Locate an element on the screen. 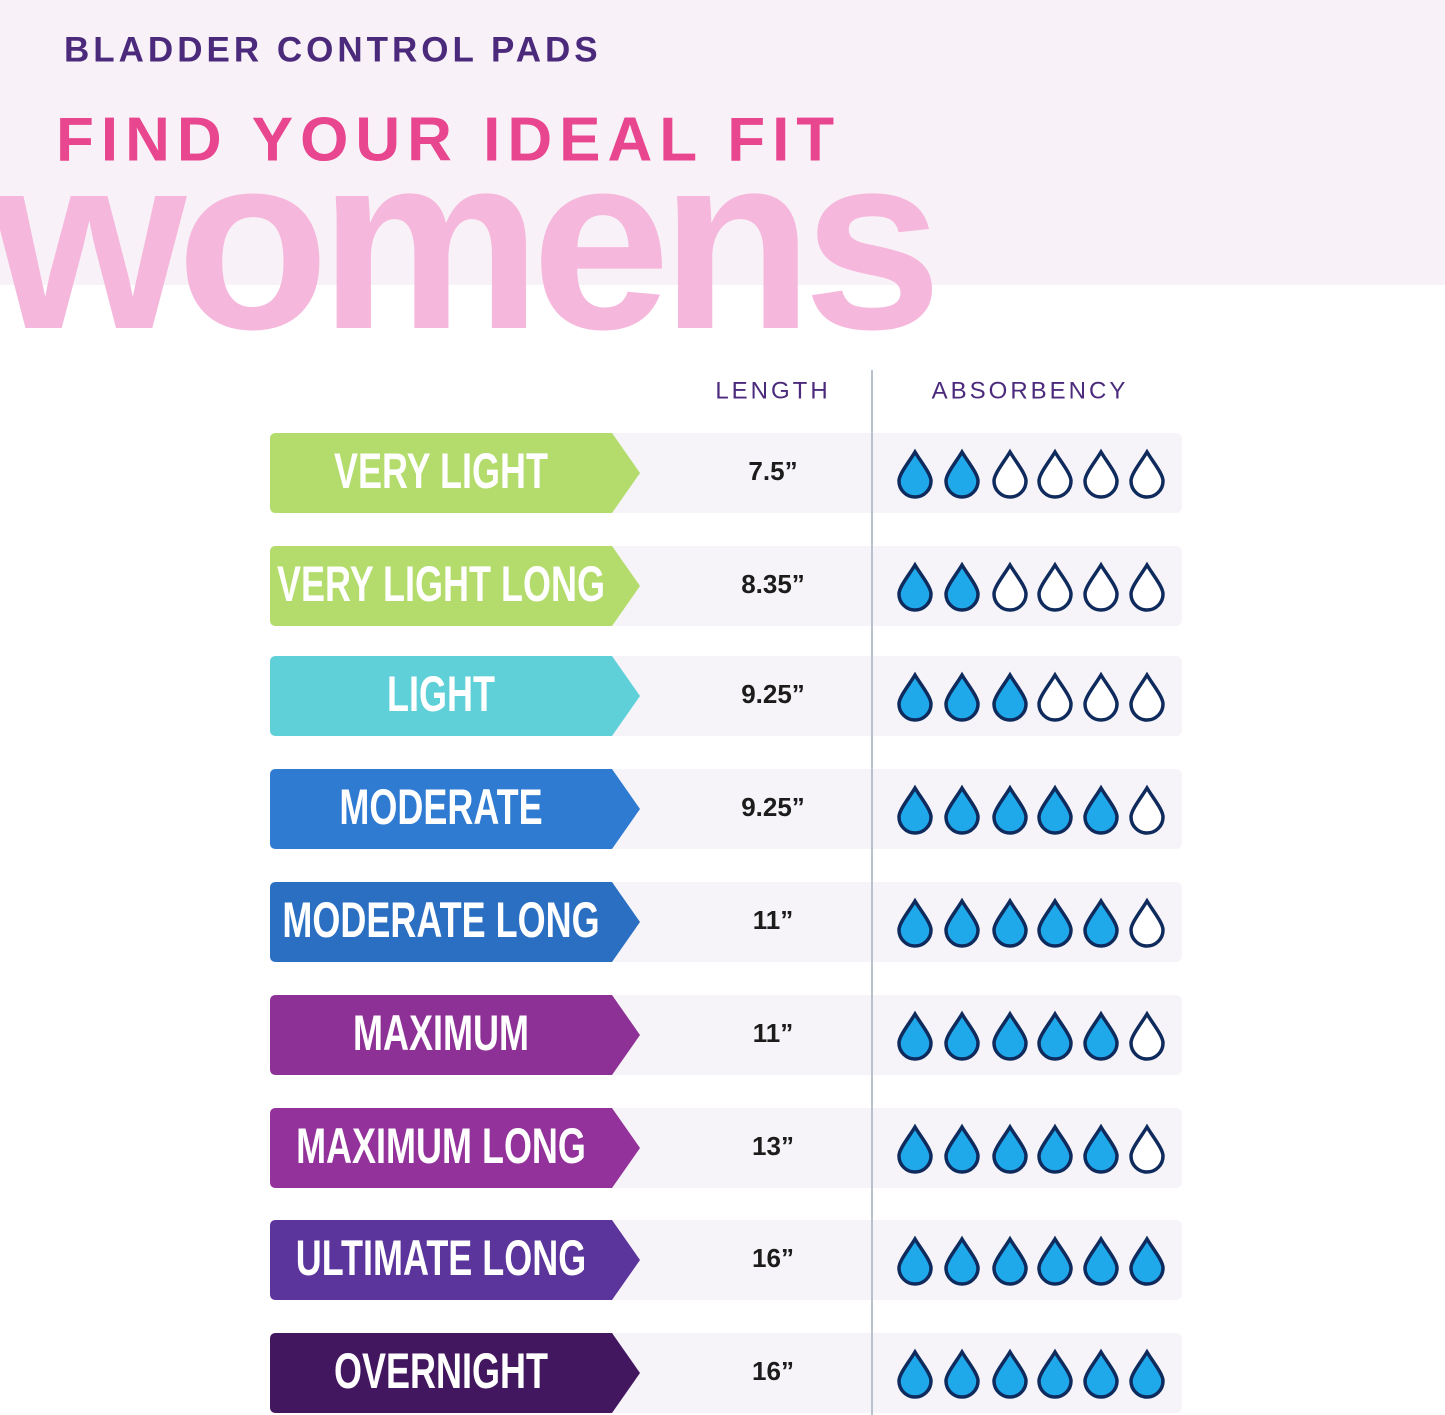  column-header: LENGTH is located at coordinates (772, 390).